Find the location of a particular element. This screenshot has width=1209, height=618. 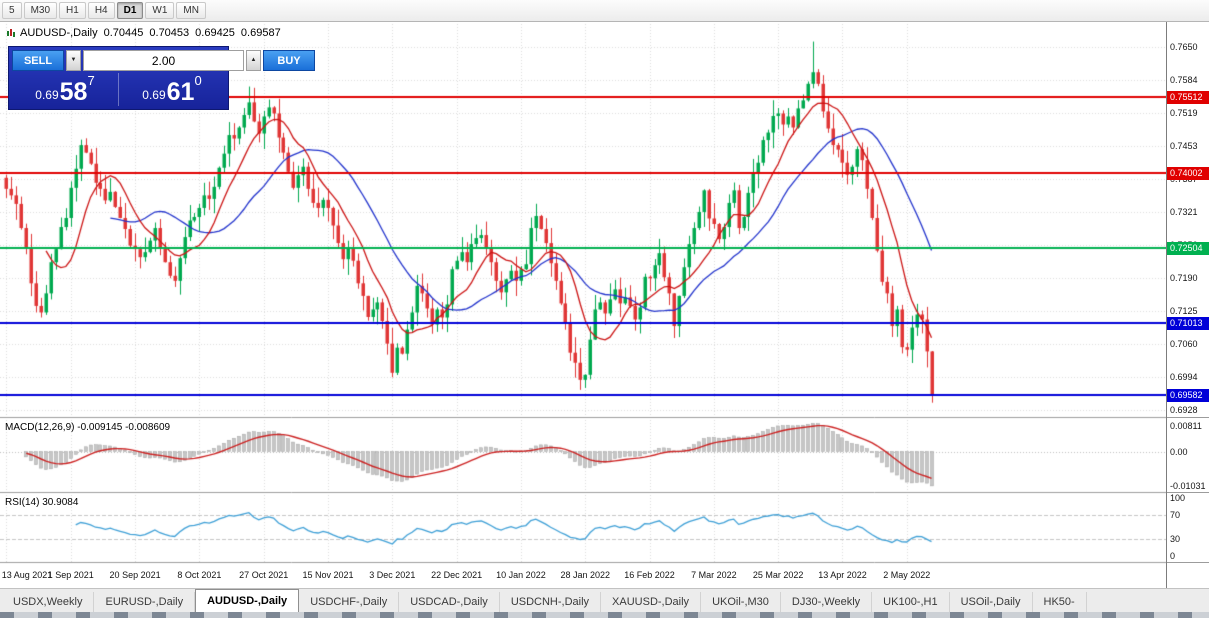

rsi-indicator-label: RSI(14) 30.9084 is located at coordinates (42, 502).